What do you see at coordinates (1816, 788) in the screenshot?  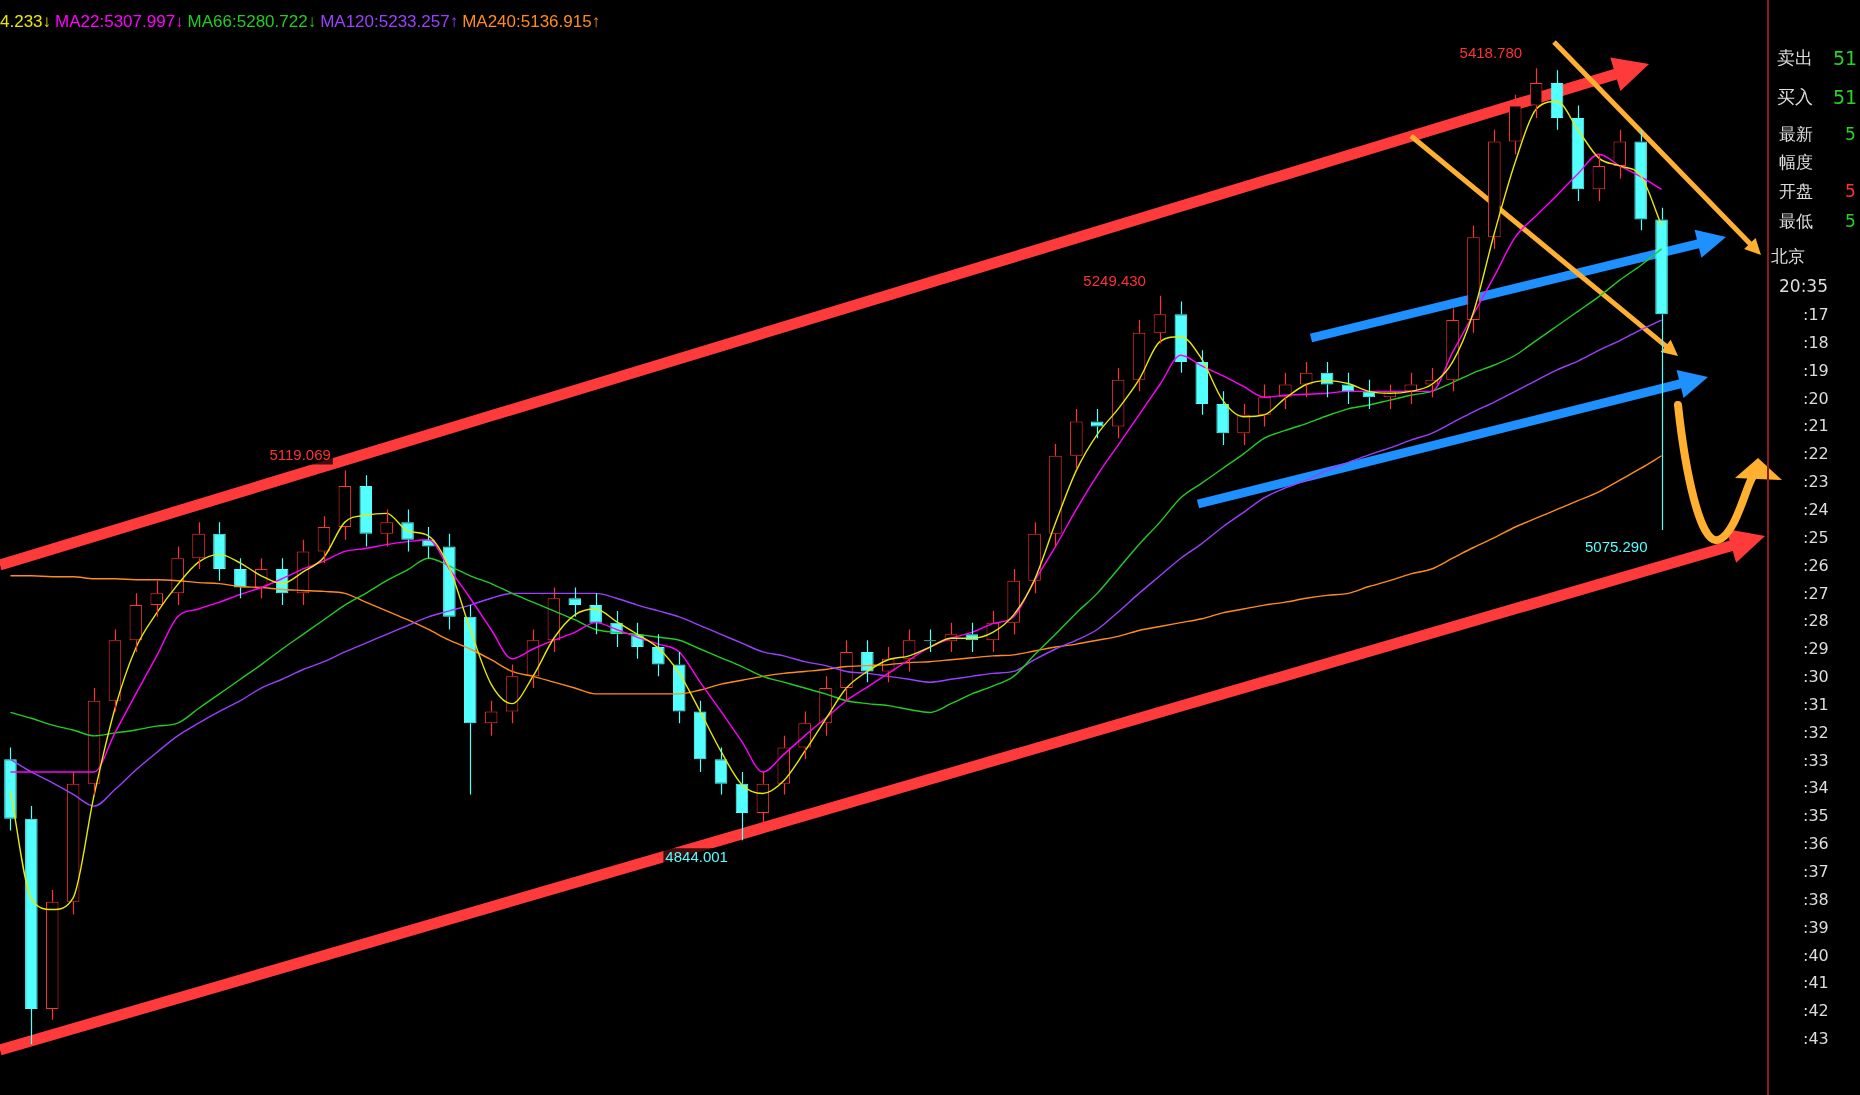 I see `text: :34` at bounding box center [1816, 788].